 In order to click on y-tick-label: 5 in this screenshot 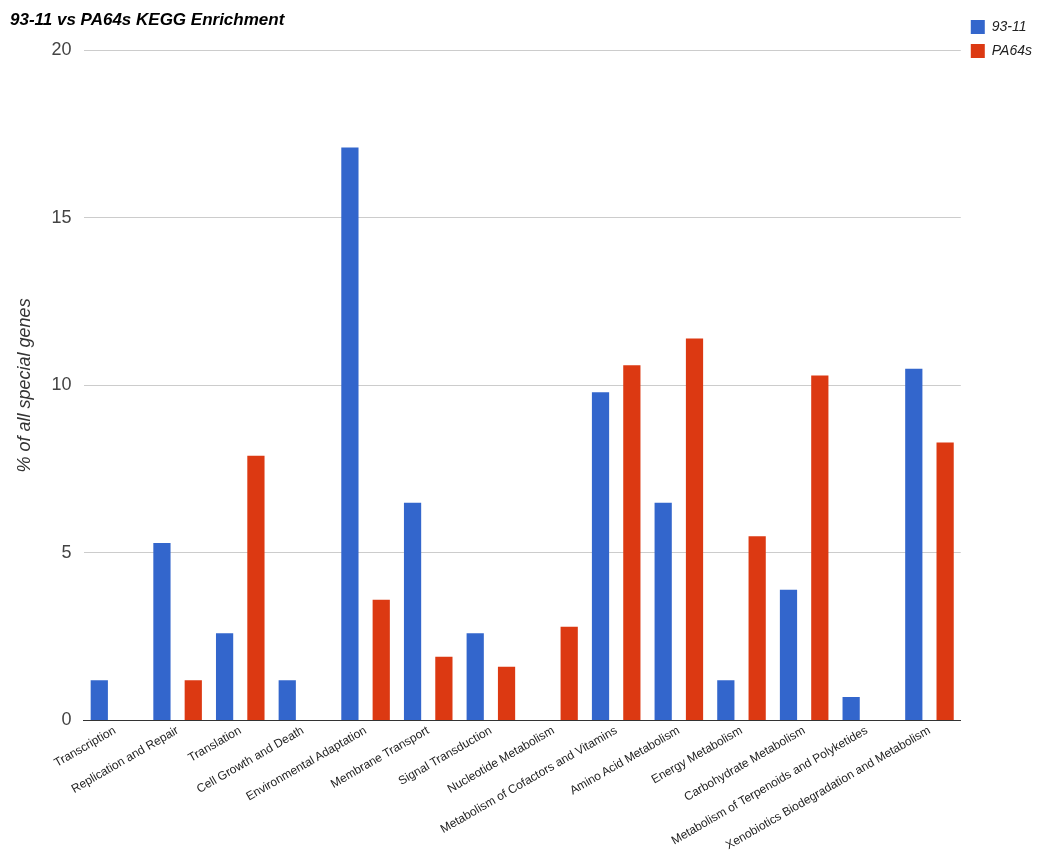, I will do `click(66, 551)`.